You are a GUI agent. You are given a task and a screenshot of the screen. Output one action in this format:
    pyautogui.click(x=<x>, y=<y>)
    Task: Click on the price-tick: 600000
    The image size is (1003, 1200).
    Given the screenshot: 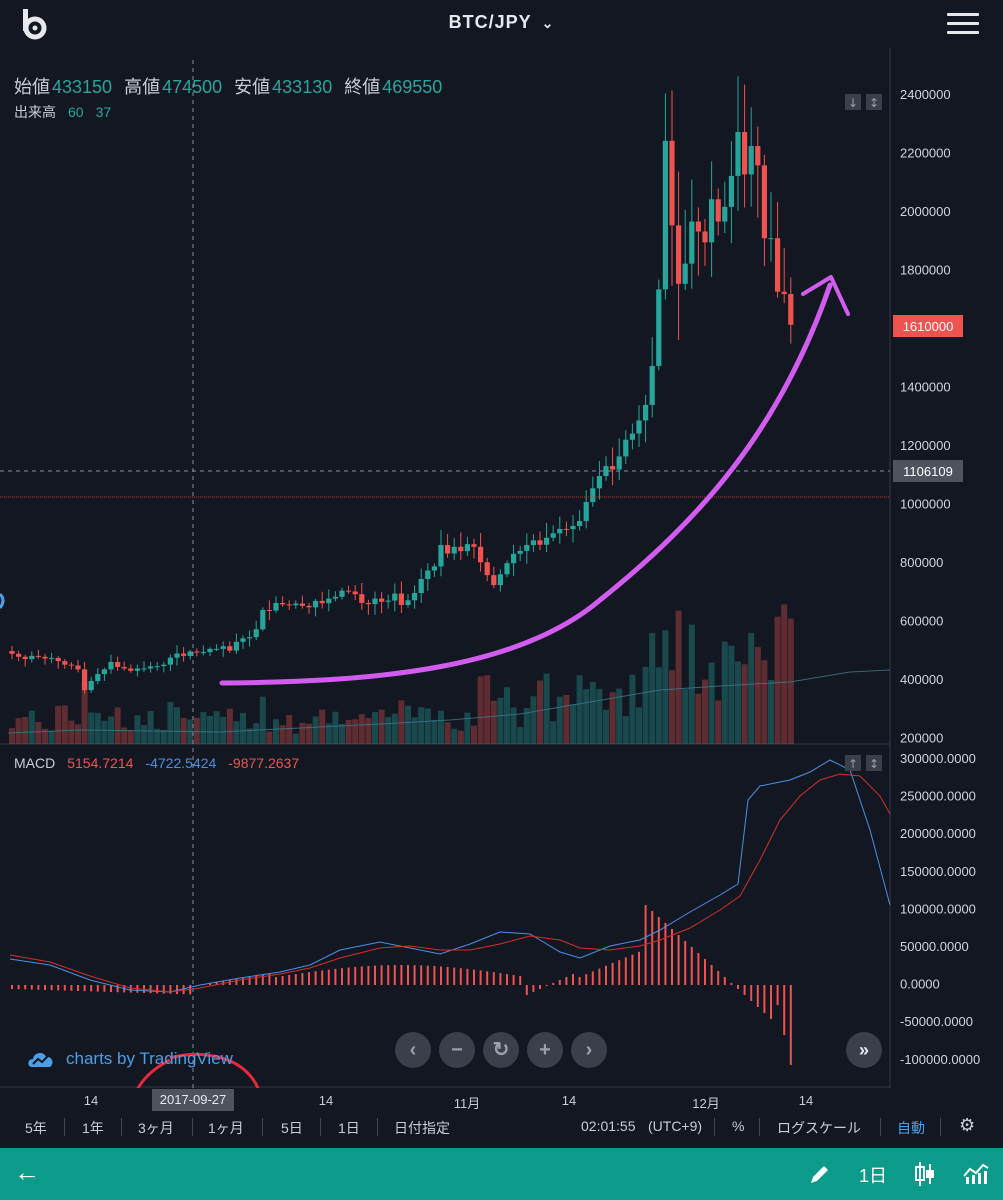 What is the action you would take?
    pyautogui.click(x=921, y=621)
    